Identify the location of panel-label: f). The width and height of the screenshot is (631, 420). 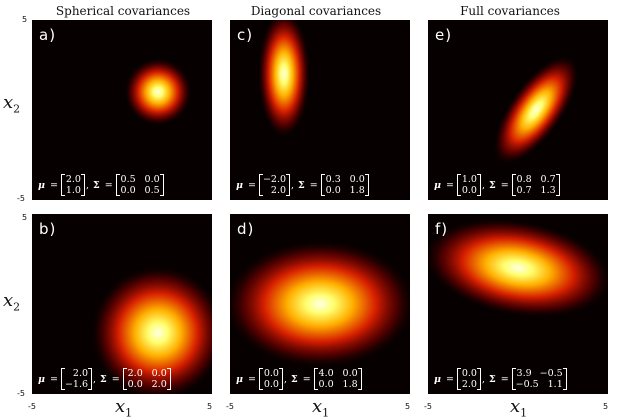
(442, 229).